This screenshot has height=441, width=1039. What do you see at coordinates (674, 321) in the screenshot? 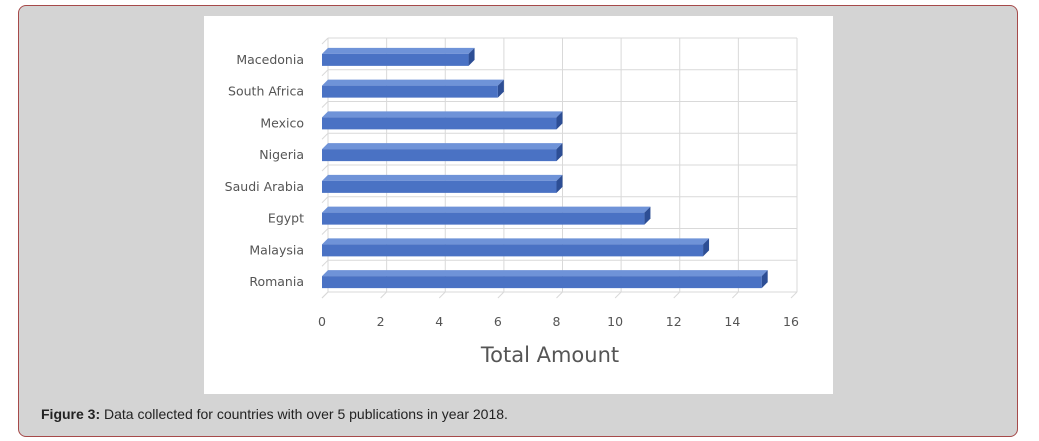
I see `x-tick-label: 12` at bounding box center [674, 321].